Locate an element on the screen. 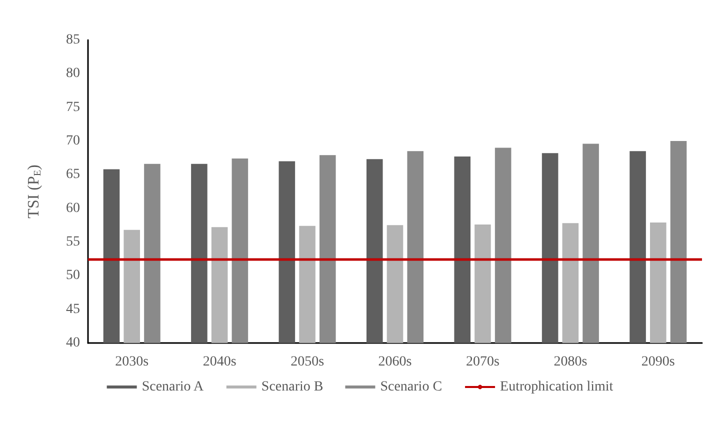  y-tick-label: 50 is located at coordinates (73, 276).